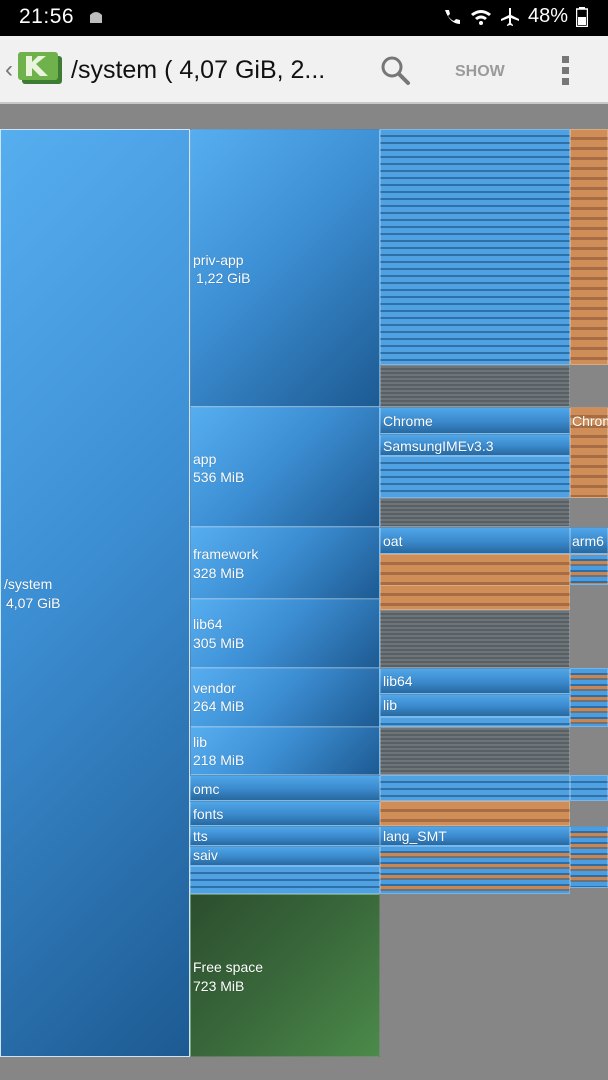 The height and width of the screenshot is (1080, 608). What do you see at coordinates (589, 857) in the screenshot?
I see `tts-grandchildren` at bounding box center [589, 857].